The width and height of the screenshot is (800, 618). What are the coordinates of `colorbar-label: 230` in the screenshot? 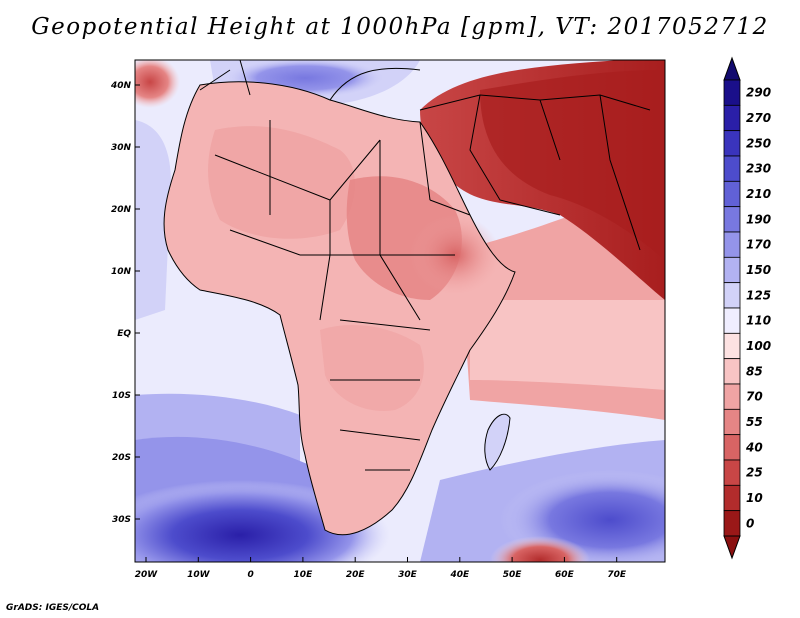 It's located at (758, 169).